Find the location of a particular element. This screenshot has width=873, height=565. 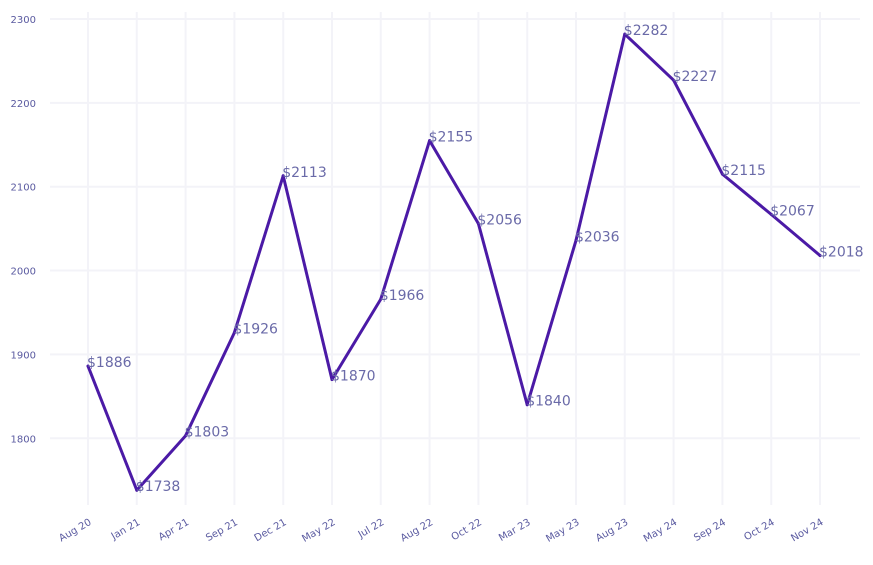

x-tick-label: Jul 22 is located at coordinates (371, 529).